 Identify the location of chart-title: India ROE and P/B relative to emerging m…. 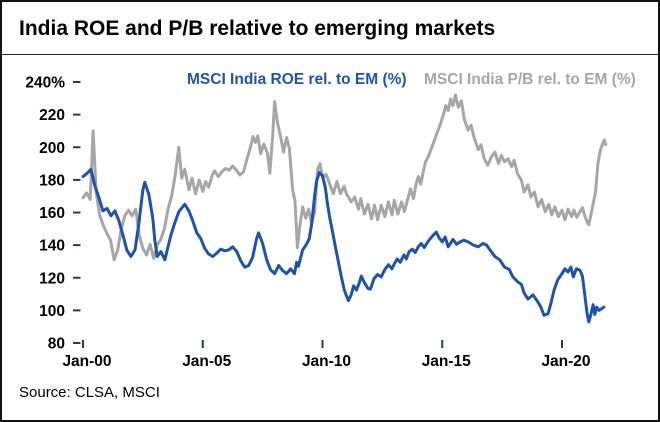
(257, 28).